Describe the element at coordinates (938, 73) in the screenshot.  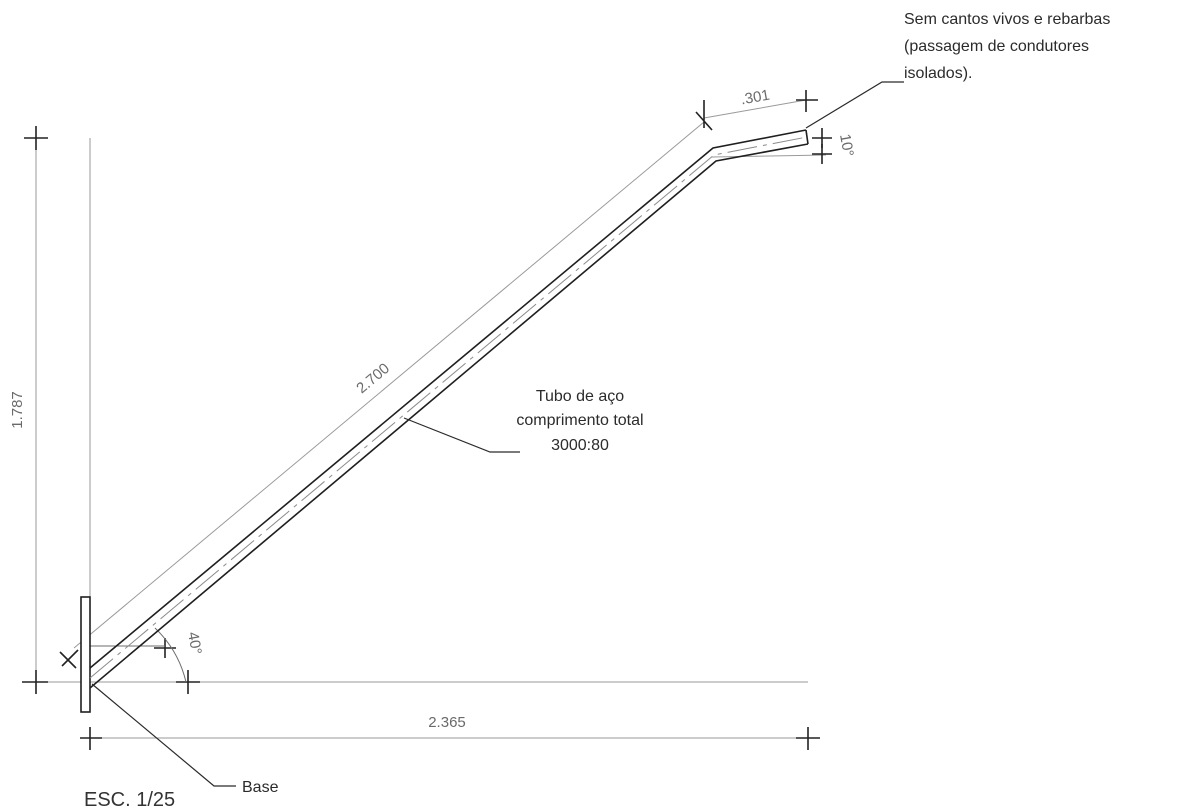
I see `edge-note-line-3: isolados).` at that location.